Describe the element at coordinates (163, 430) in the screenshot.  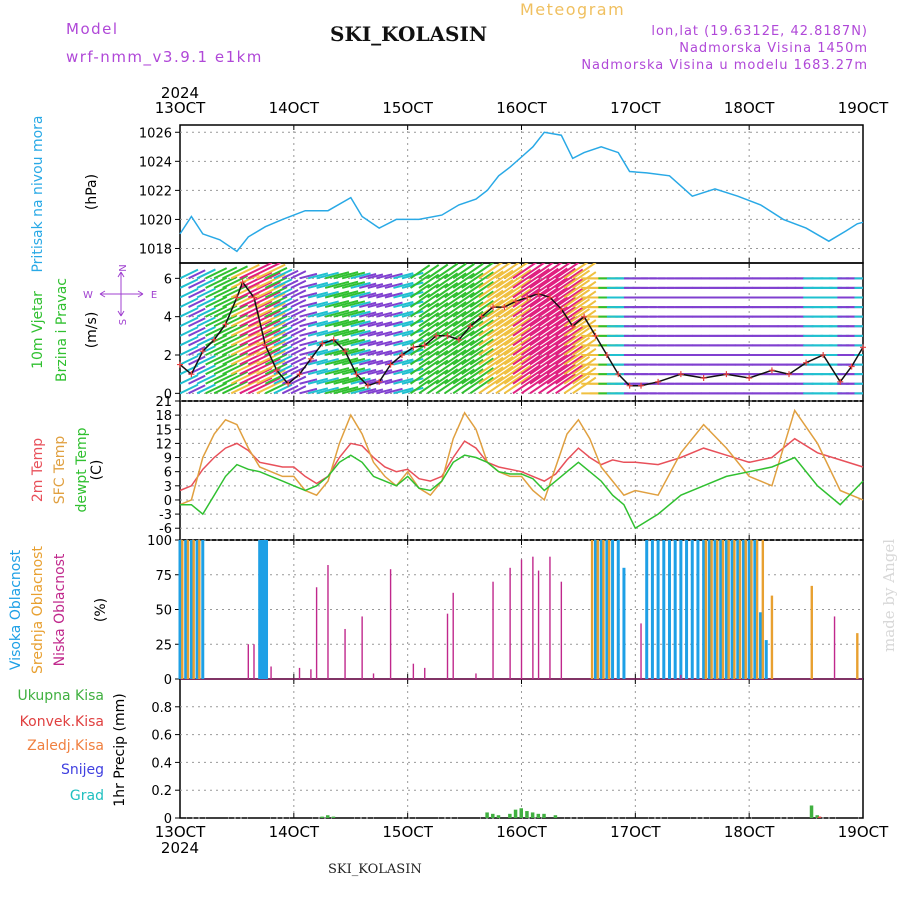
I see `y-tick-label: 15` at that location.